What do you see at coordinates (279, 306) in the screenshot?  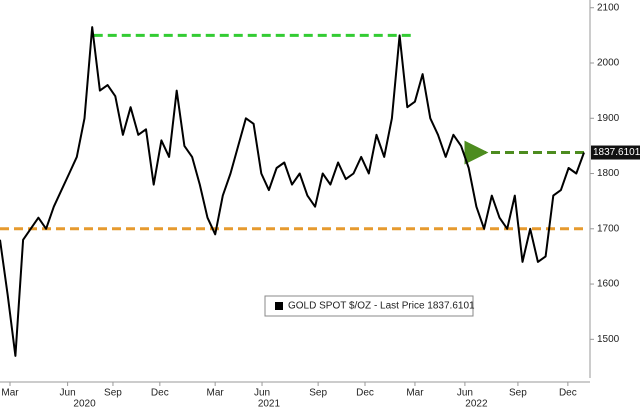 I see `legend-swatch` at bounding box center [279, 306].